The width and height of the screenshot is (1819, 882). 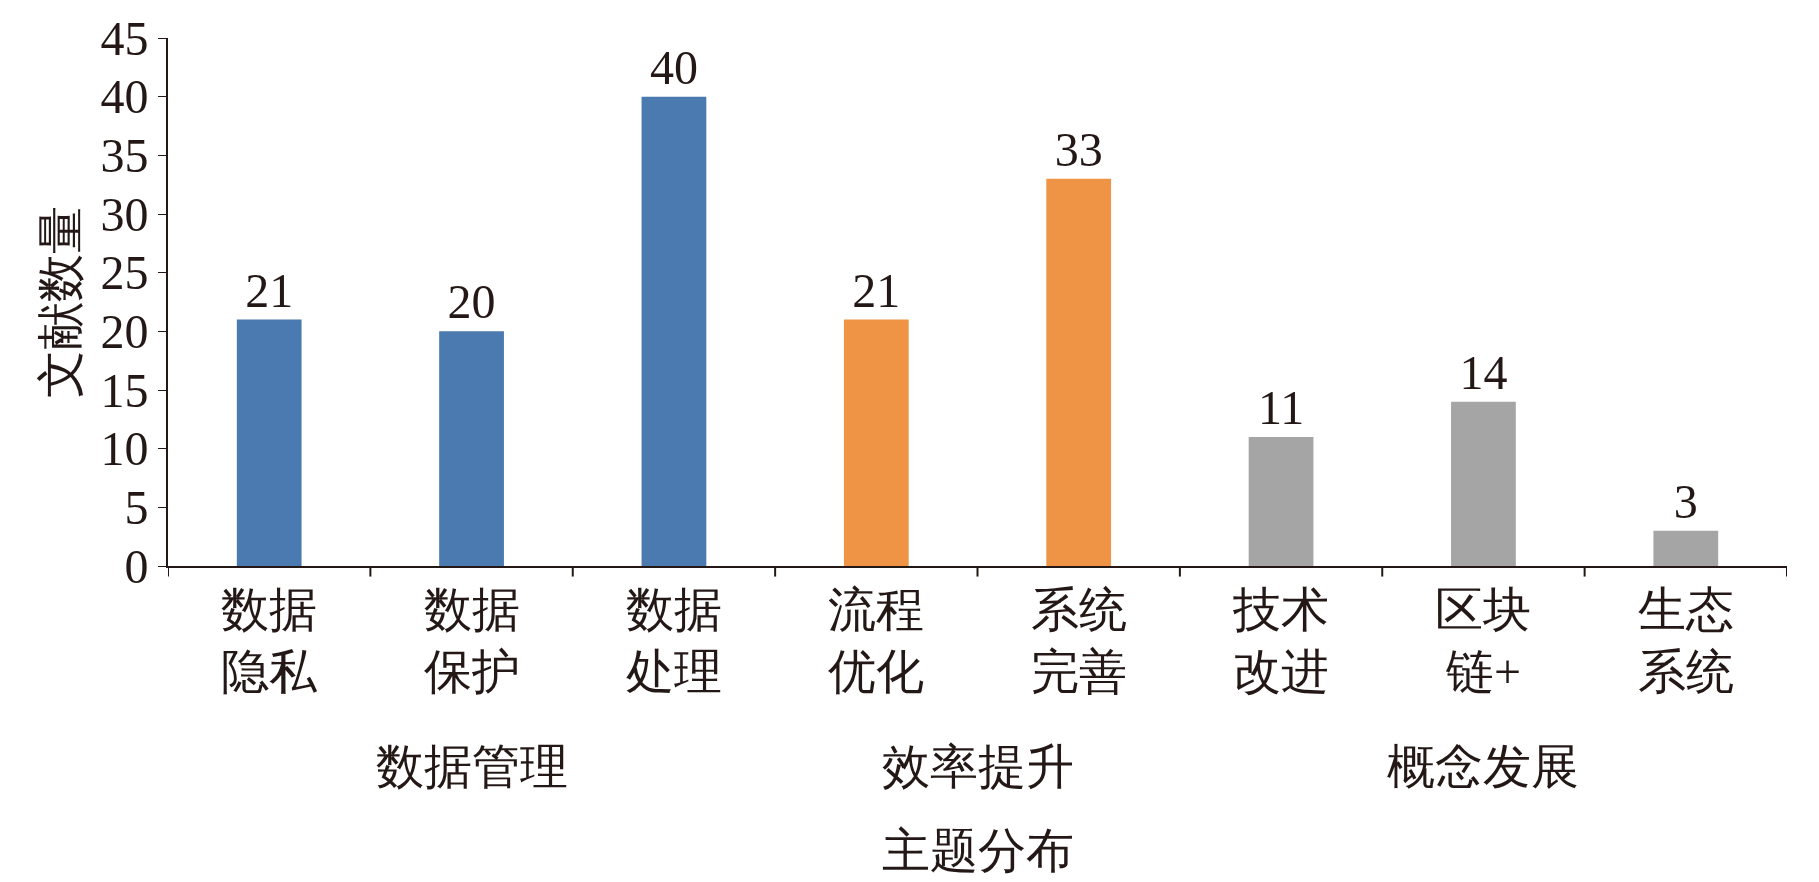 I want to click on data-label: 3, so click(x=1685, y=501).